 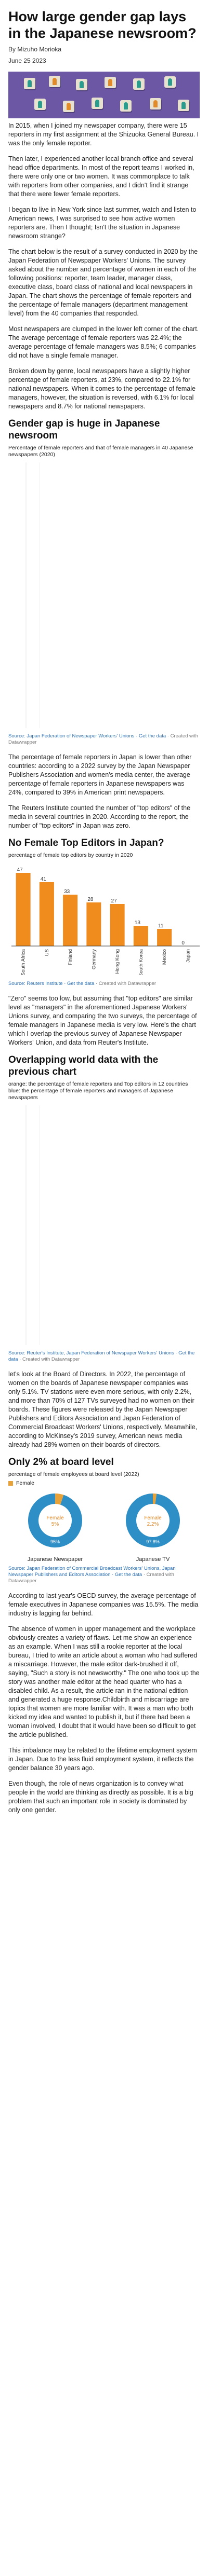 What do you see at coordinates (55, 1541) in the screenshot?
I see `donut-slice-label: 95%` at bounding box center [55, 1541].